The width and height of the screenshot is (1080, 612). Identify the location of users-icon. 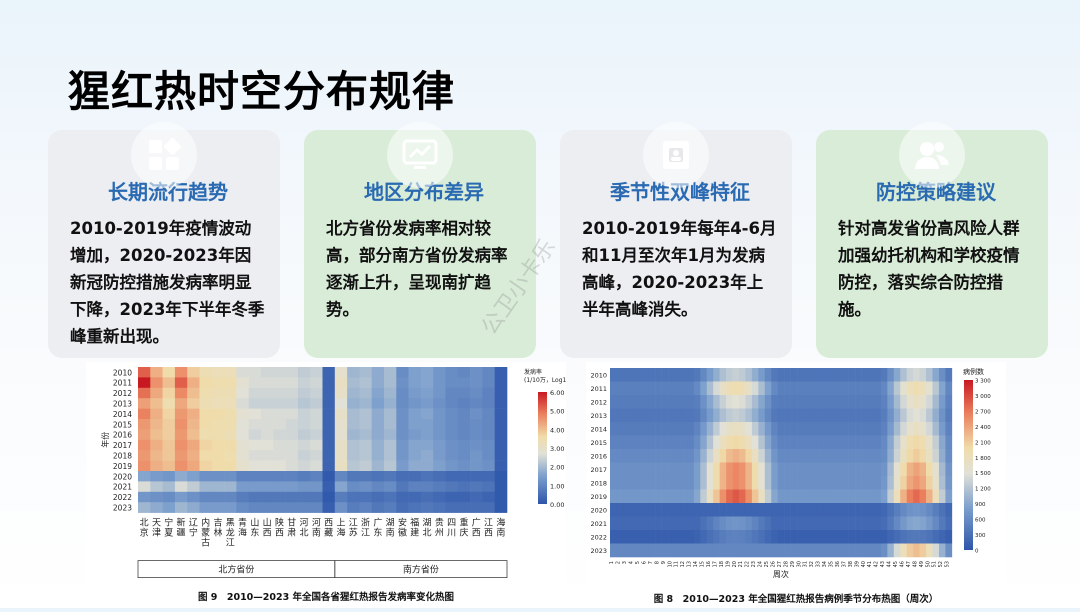
(932, 155).